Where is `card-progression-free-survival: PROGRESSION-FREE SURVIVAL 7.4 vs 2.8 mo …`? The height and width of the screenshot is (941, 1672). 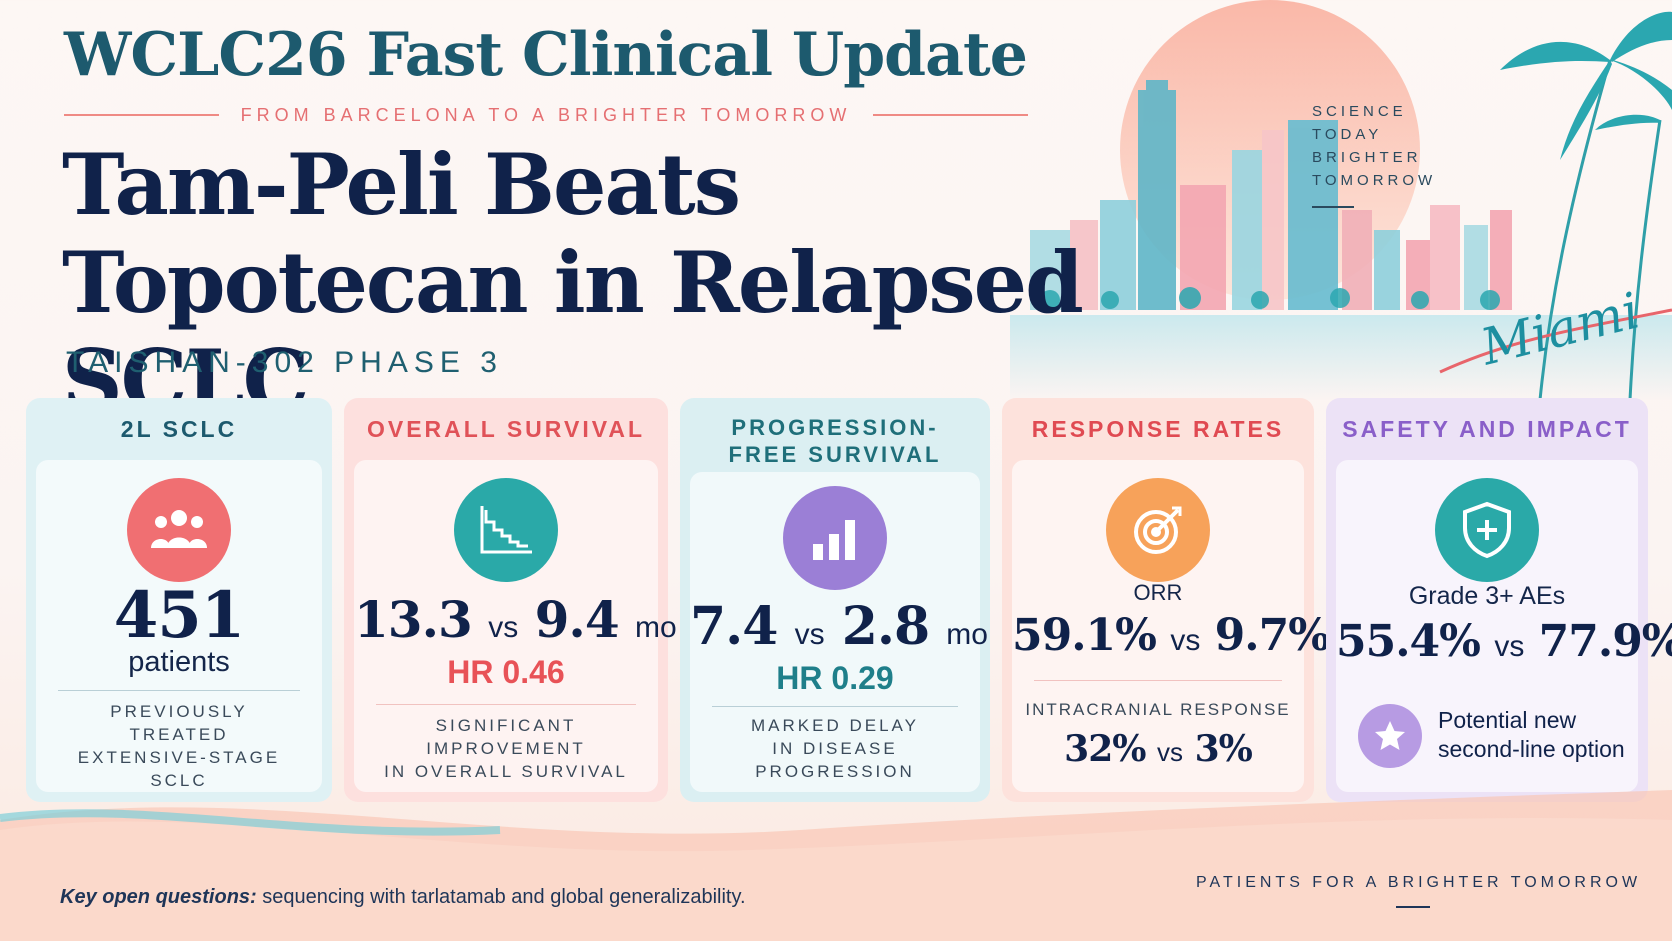
card-progression-free-survival: PROGRESSION-FREE SURVIVAL 7.4 vs 2.8 mo … is located at coordinates (835, 600).